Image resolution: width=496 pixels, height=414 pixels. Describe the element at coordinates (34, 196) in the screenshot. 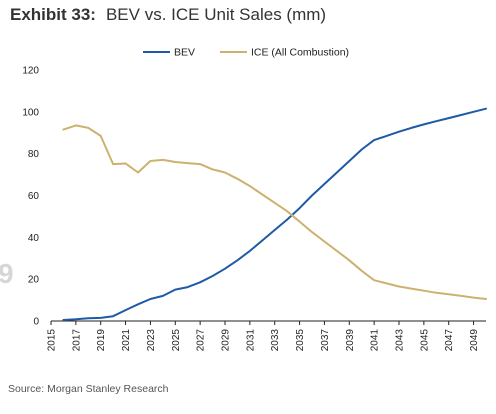

I see `y-tick-label: 60` at that location.